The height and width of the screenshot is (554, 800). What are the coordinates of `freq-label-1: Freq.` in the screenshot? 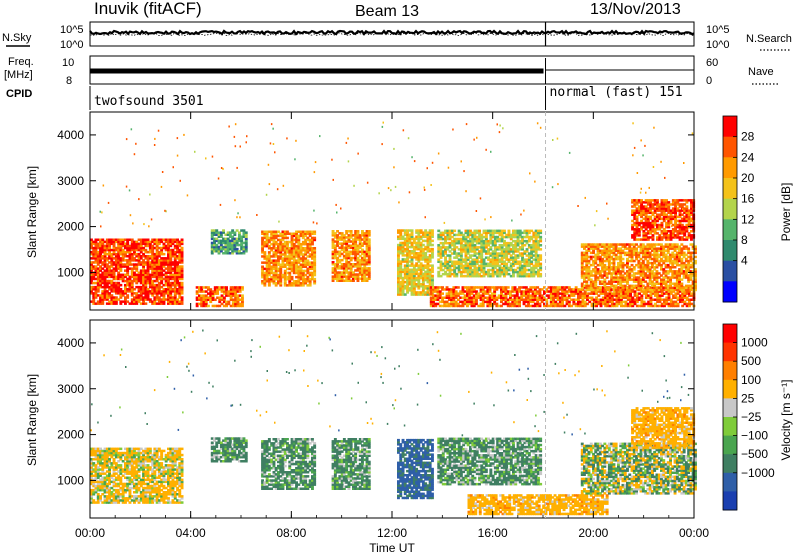 It's located at (21, 62).